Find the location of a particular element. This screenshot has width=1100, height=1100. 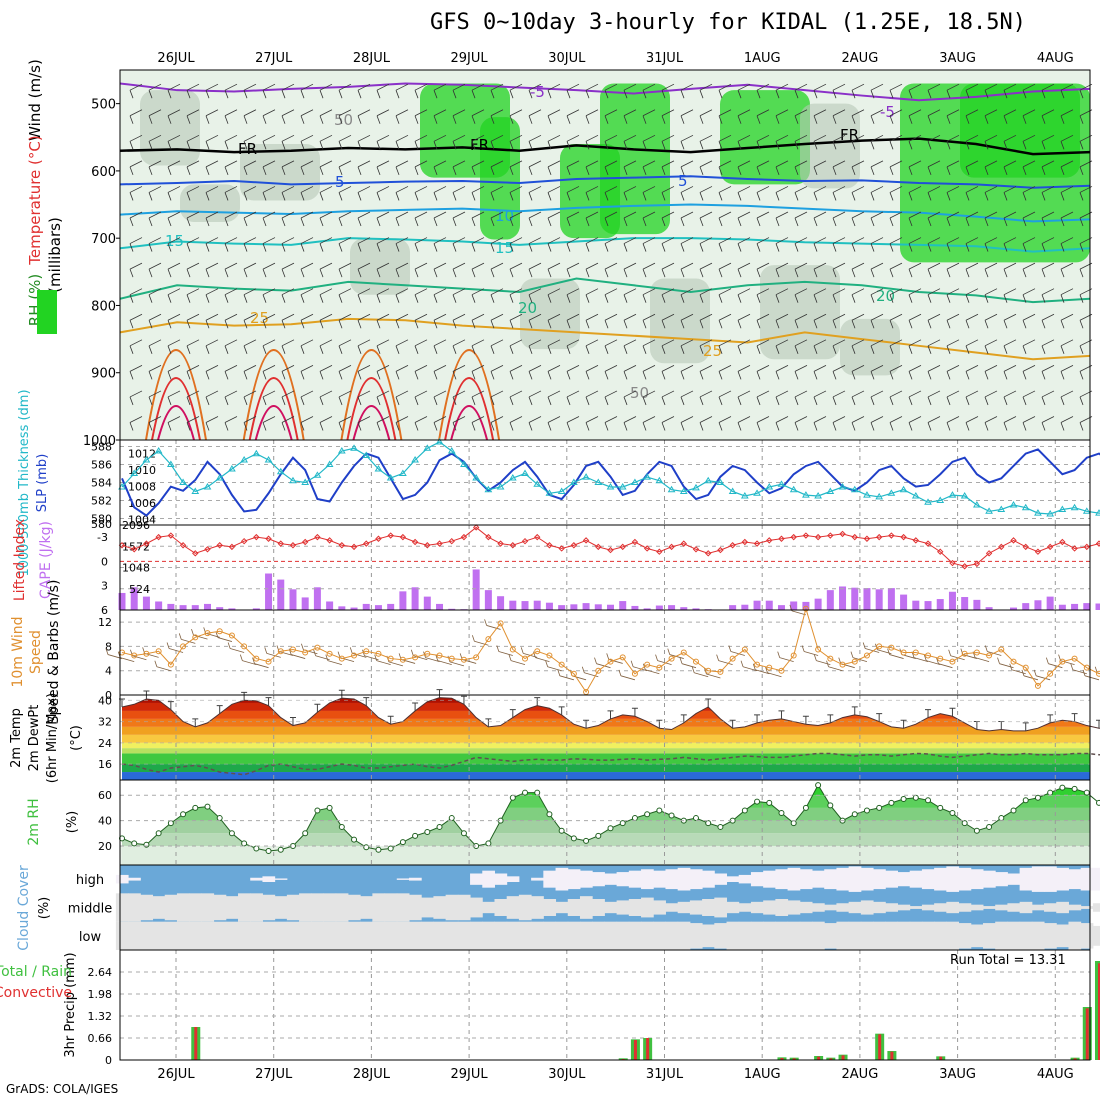

day-label-bottom: 1AUG is located at coordinates (762, 1074).